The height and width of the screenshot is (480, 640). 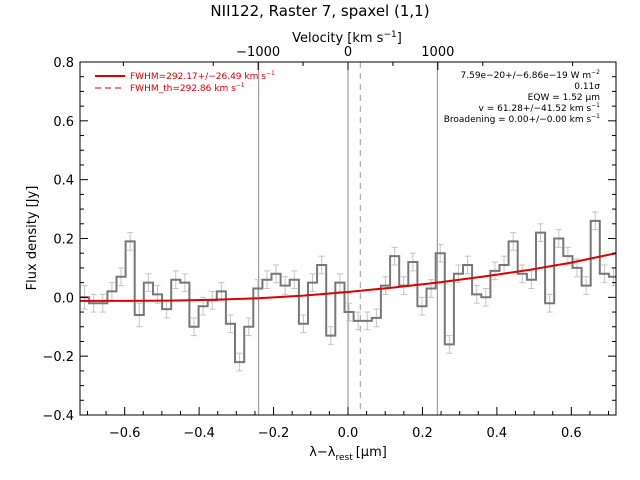 I want to click on y-tick-label: 0.8, so click(x=63, y=63).